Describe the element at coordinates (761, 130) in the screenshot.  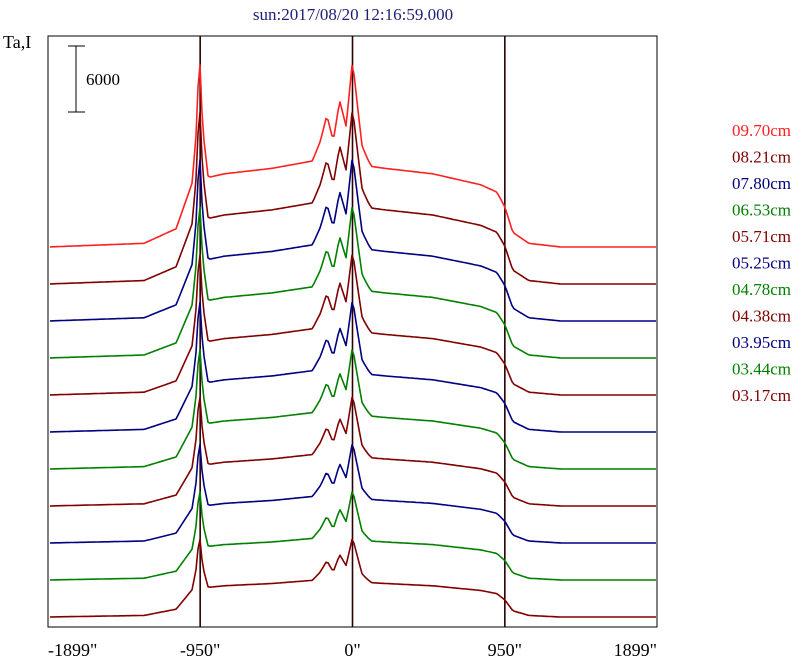
I see `legend-entry: 09.70cm` at that location.